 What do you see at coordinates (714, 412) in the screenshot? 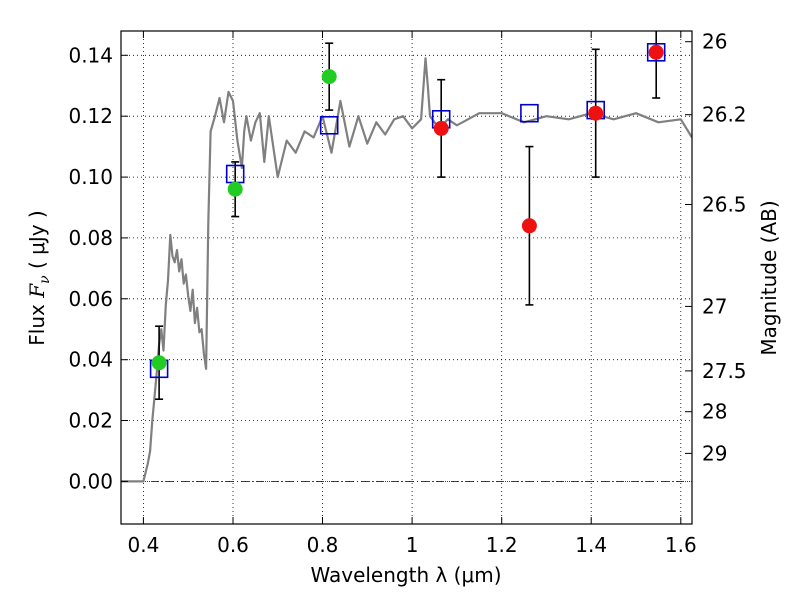
I see `magnitude-tick-label: 28` at bounding box center [714, 412].